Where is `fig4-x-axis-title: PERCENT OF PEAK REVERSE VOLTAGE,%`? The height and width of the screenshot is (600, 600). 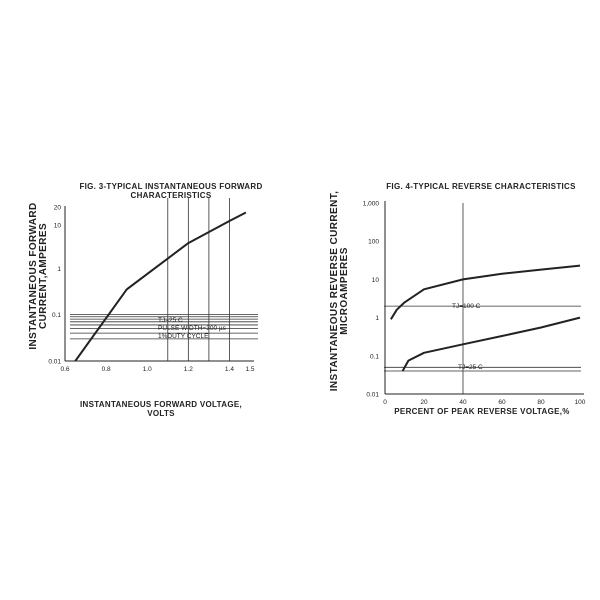
fig4-x-axis-title: PERCENT OF PEAK REVERSE VOLTAGE,% is located at coordinates (481, 411).